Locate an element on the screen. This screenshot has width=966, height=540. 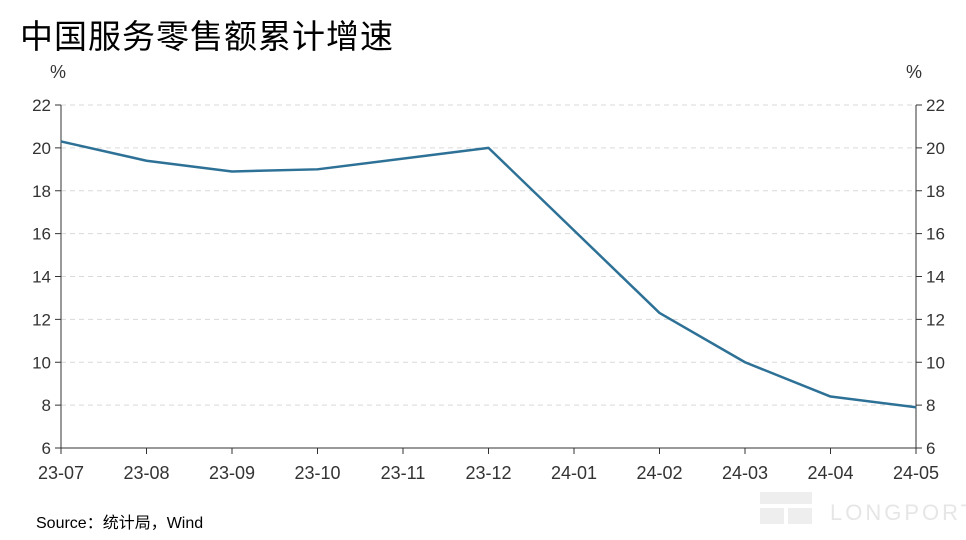
y-tick-label-left: 12 is located at coordinates (41, 319).